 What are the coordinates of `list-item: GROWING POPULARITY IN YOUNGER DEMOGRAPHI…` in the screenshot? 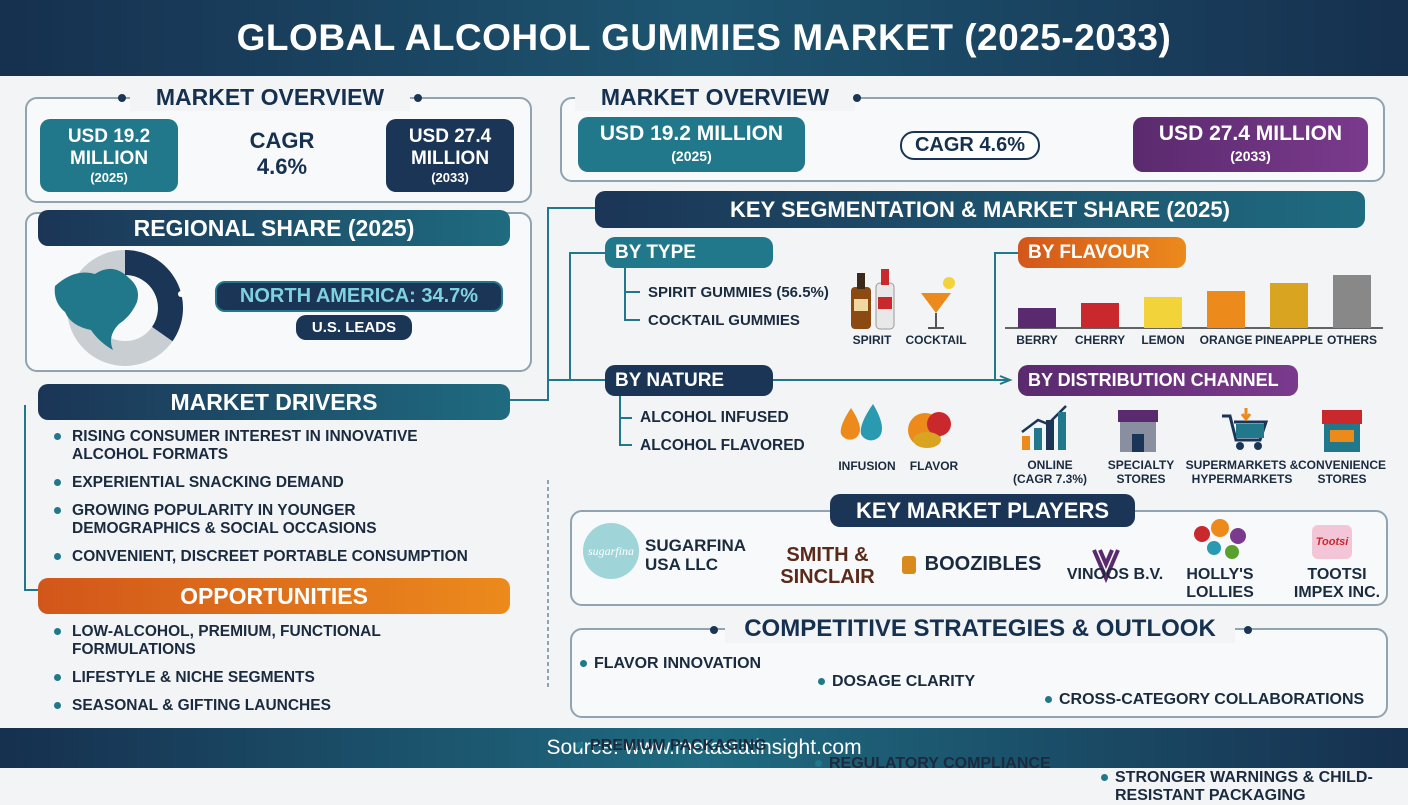 It's located at (262, 520).